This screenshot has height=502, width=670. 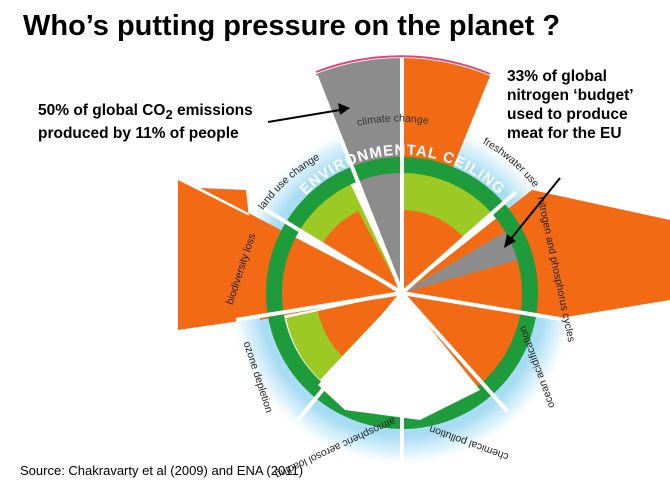 I want to click on callout-co2-text-before: 50% of global CO, so click(x=102, y=110).